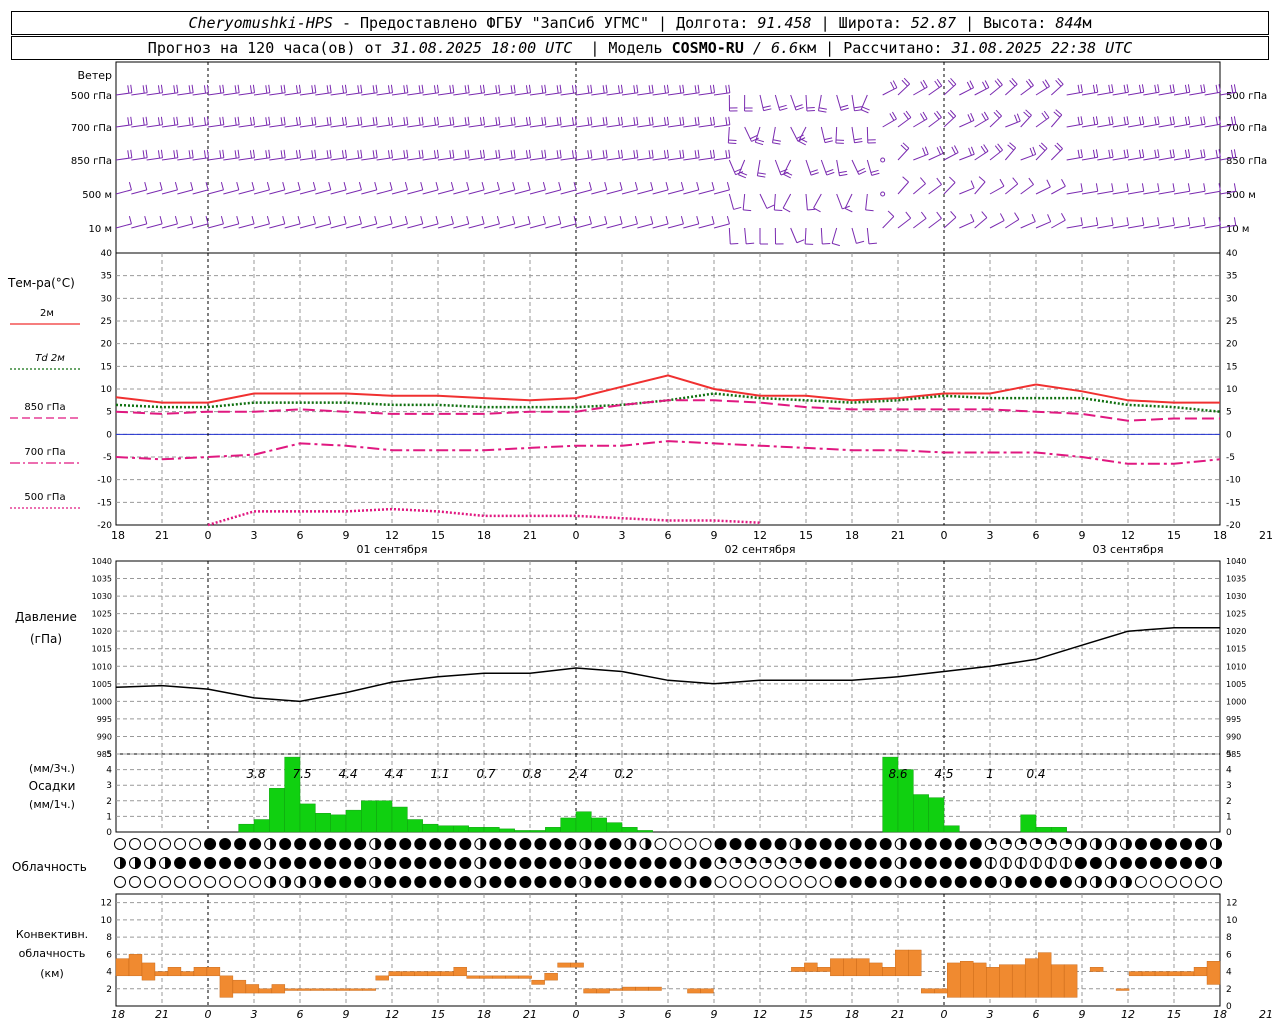 The height and width of the screenshot is (1024, 1280). Describe the element at coordinates (943, 774) in the screenshot. I see `precip-3h-label: 4.5` at that location.